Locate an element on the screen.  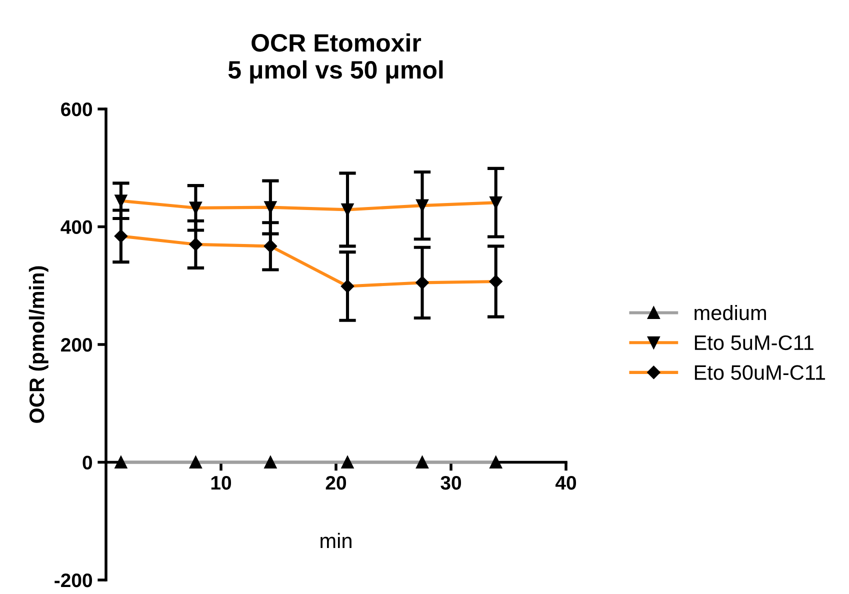
y-tick-label: 200 is located at coordinates (76, 345).